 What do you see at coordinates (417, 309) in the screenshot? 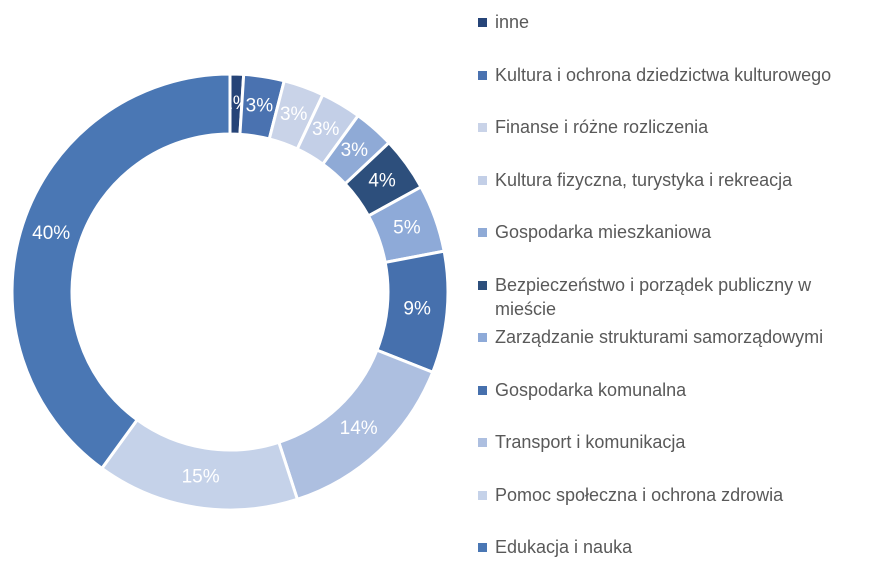
I see `data-label: 9%` at bounding box center [417, 309].